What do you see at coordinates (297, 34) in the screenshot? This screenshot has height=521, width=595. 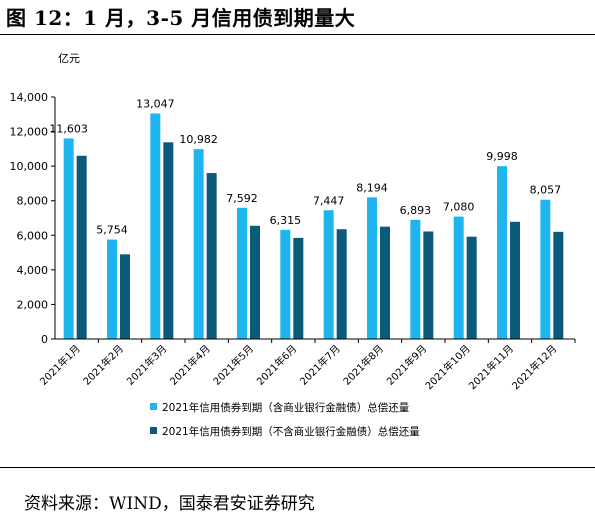 I see `top-rule` at bounding box center [297, 34].